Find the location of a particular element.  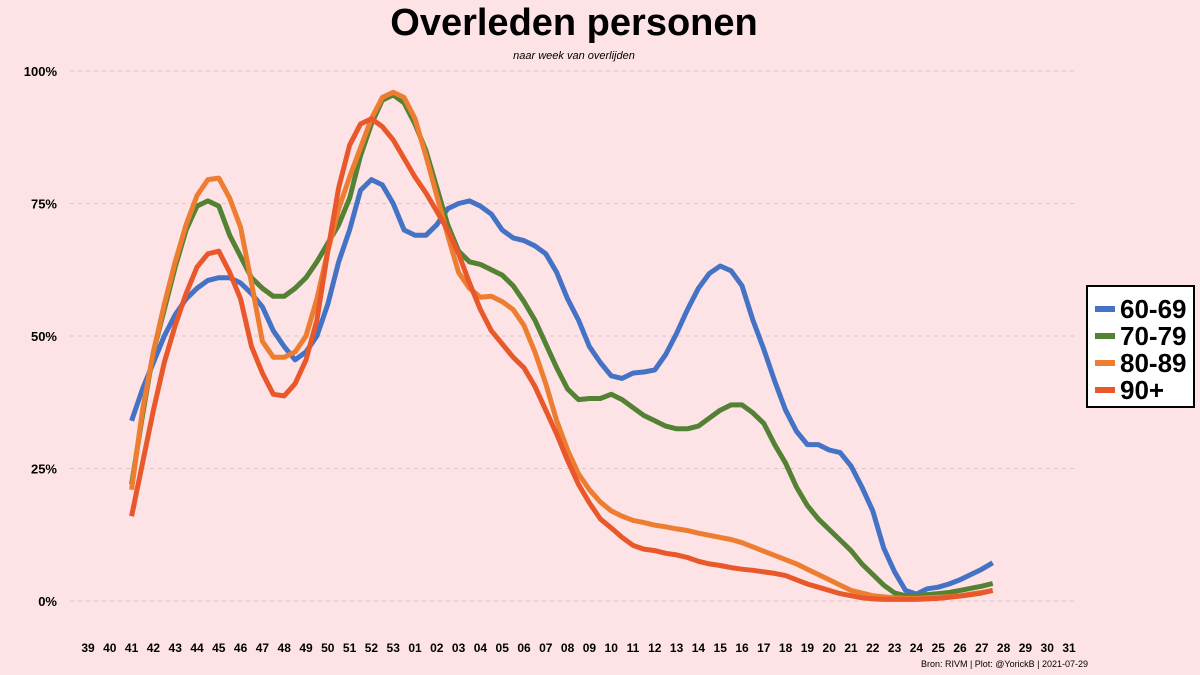

y-tick-label: 75% is located at coordinates (44, 204).